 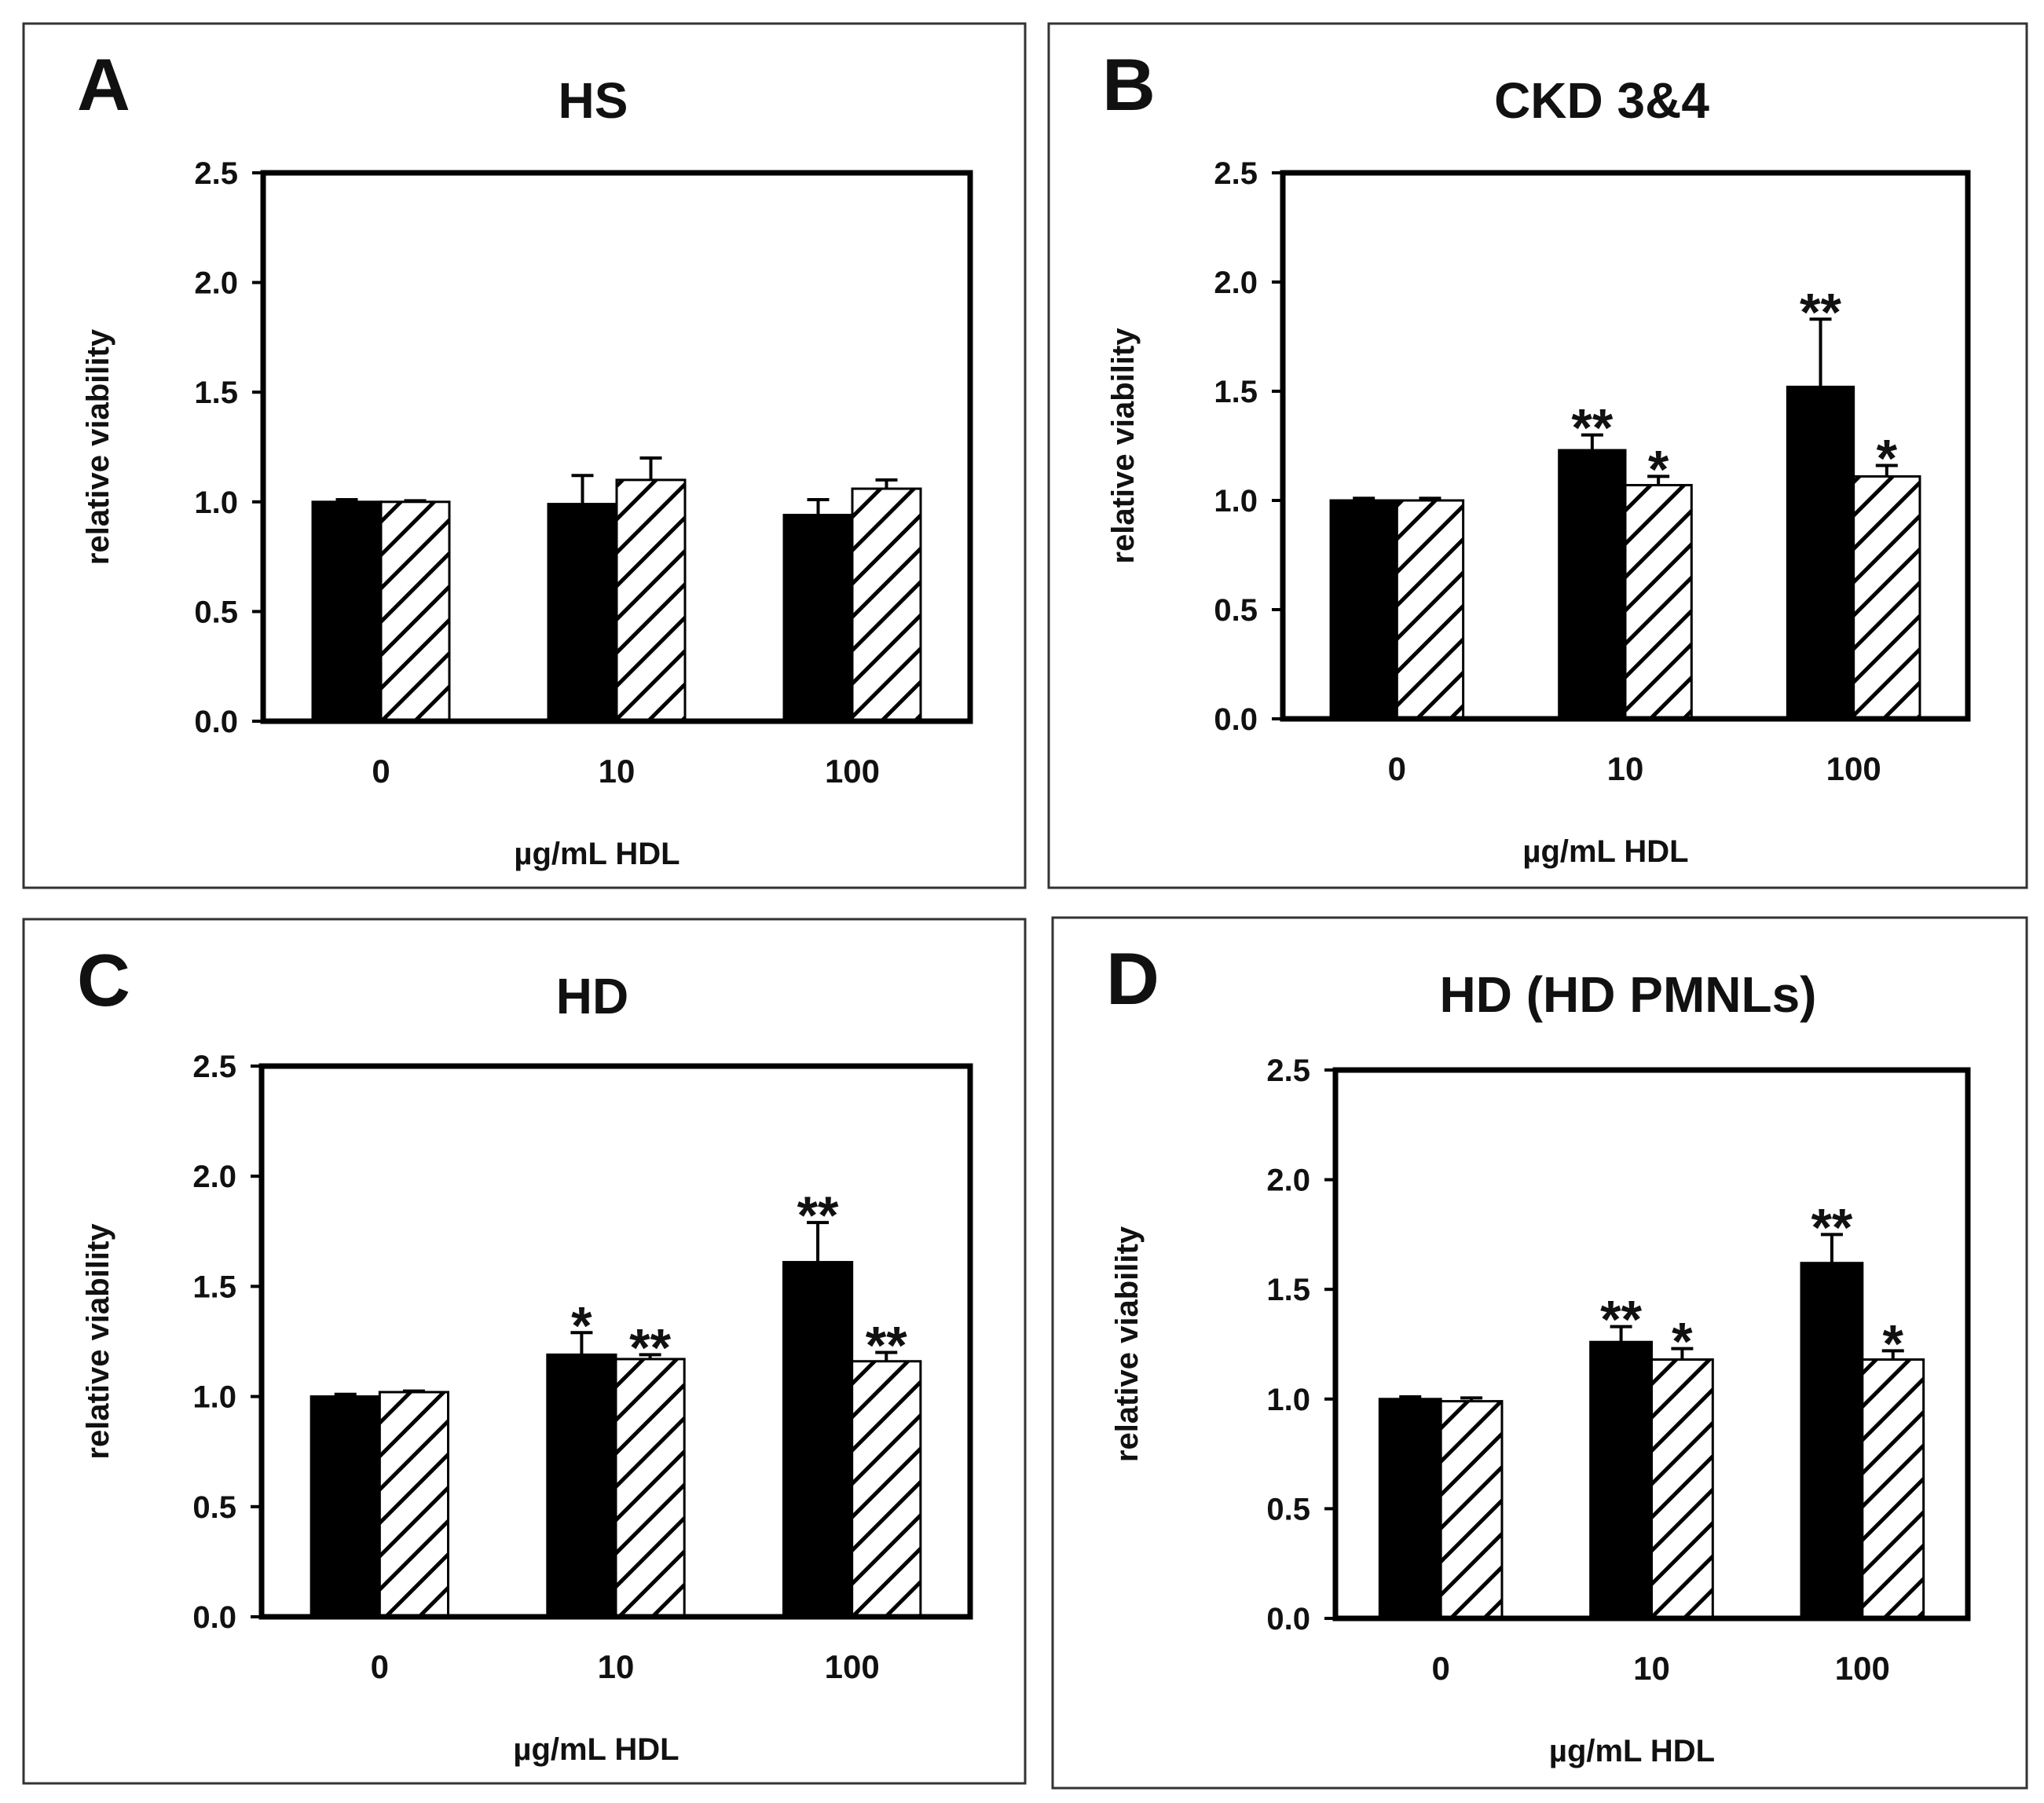 What do you see at coordinates (593, 100) in the screenshot?
I see `chart-title: HS` at bounding box center [593, 100].